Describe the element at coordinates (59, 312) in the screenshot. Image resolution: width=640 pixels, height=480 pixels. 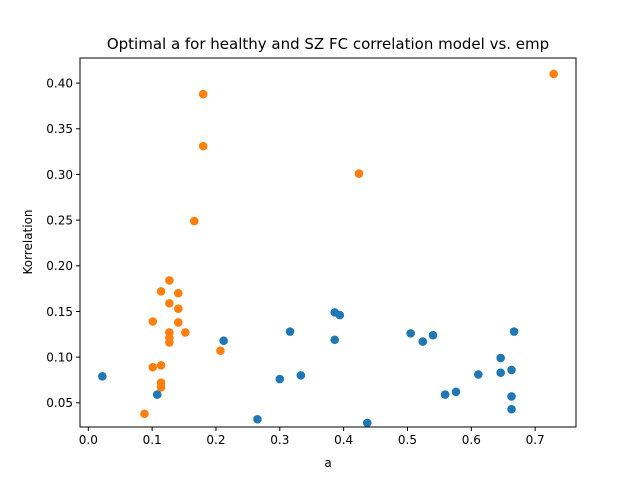
I see `y-tick-label: 0.15` at that location.